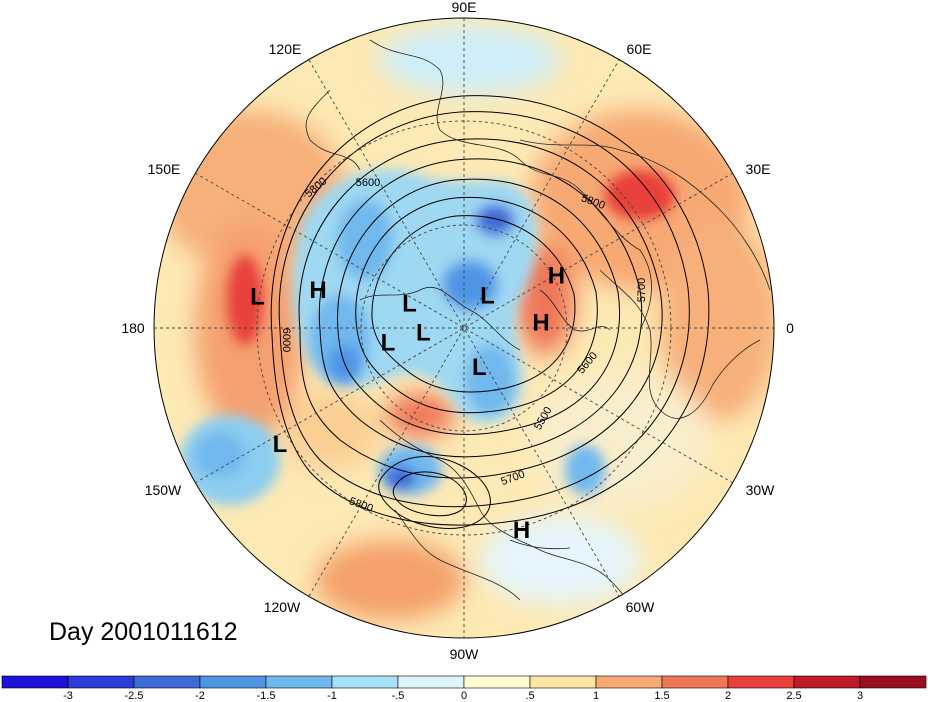 This screenshot has height=702, width=928. I want to click on colorbar-tick-label: -2.5, so click(134, 696).